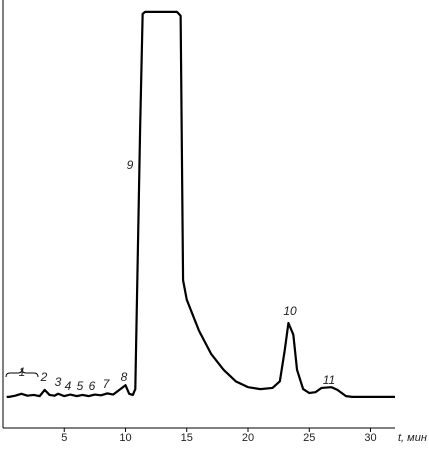 The height and width of the screenshot is (450, 429). What do you see at coordinates (68, 386) in the screenshot?
I see `peak-label: 4` at bounding box center [68, 386].